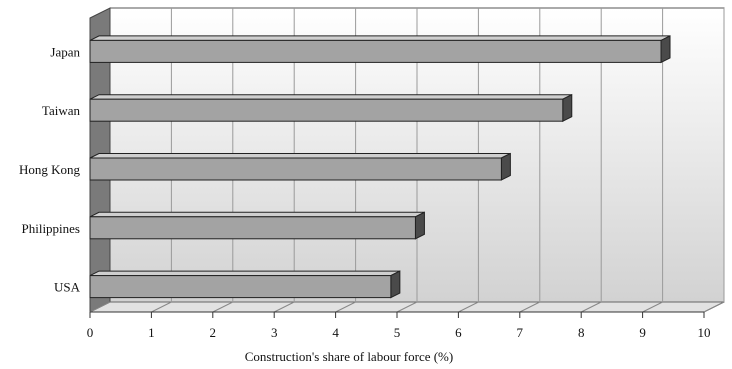  I want to click on y-axis-labels: Japan Taiwan Hong Kong Philippines USA, so click(50, 169).